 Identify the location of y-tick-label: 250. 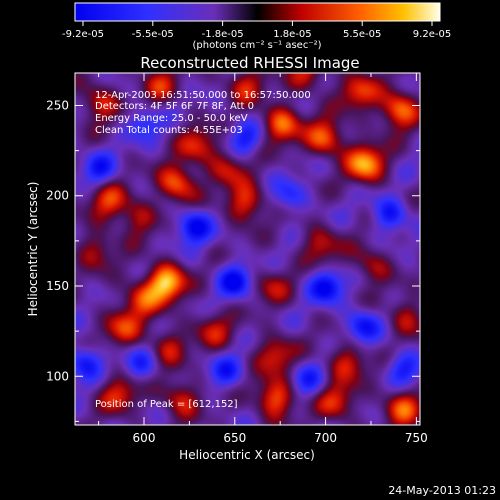
(57, 105).